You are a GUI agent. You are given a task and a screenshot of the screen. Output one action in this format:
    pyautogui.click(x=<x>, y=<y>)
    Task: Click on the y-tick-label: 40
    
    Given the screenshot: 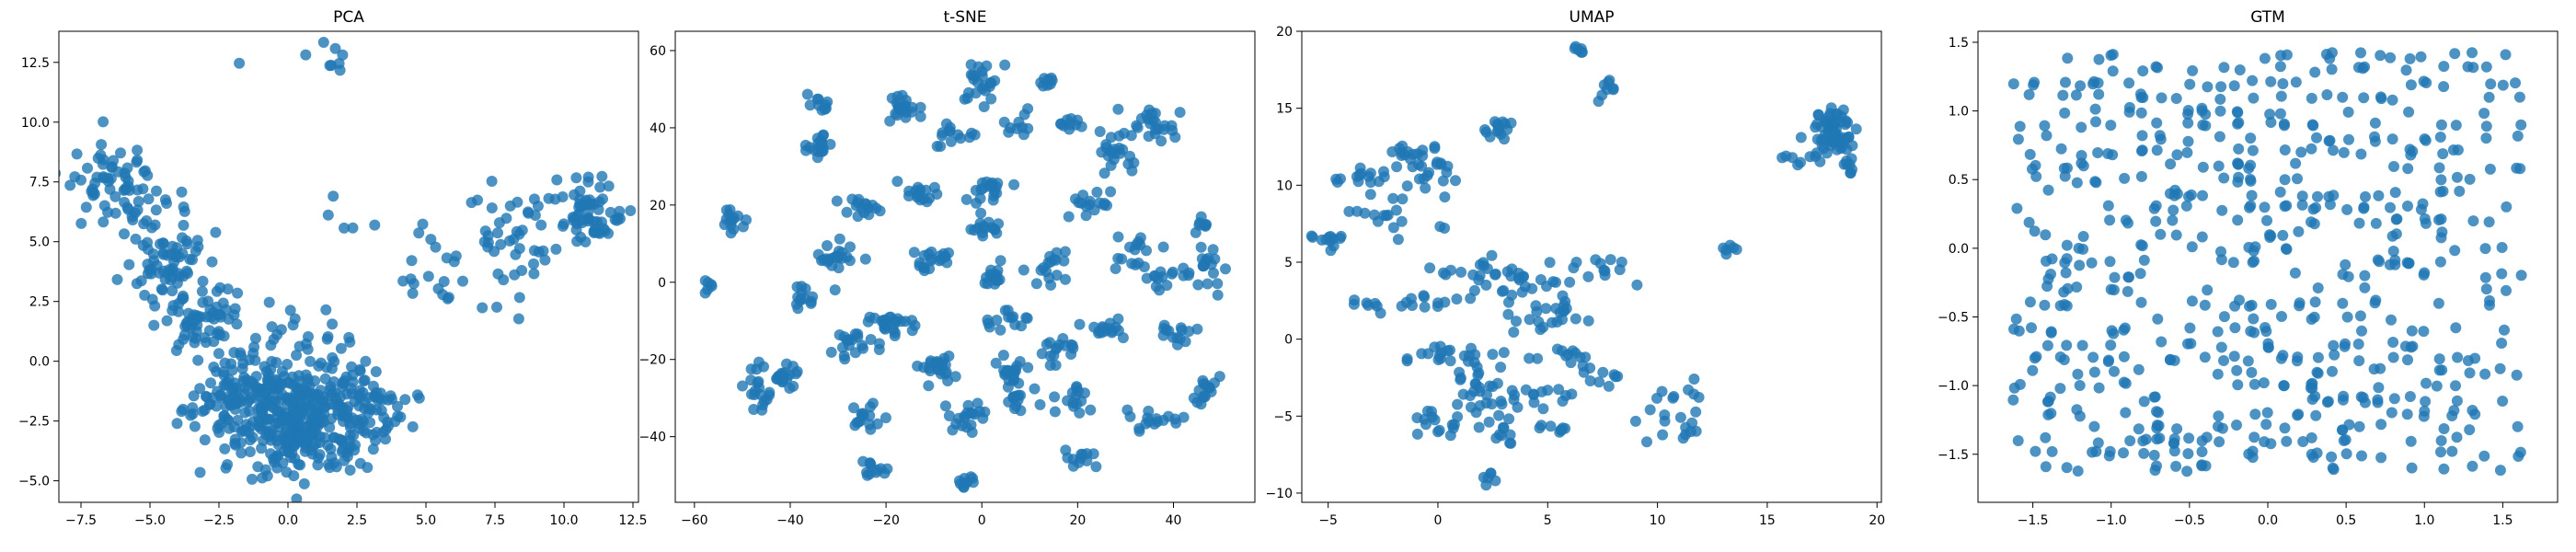 What is the action you would take?
    pyautogui.click(x=658, y=128)
    